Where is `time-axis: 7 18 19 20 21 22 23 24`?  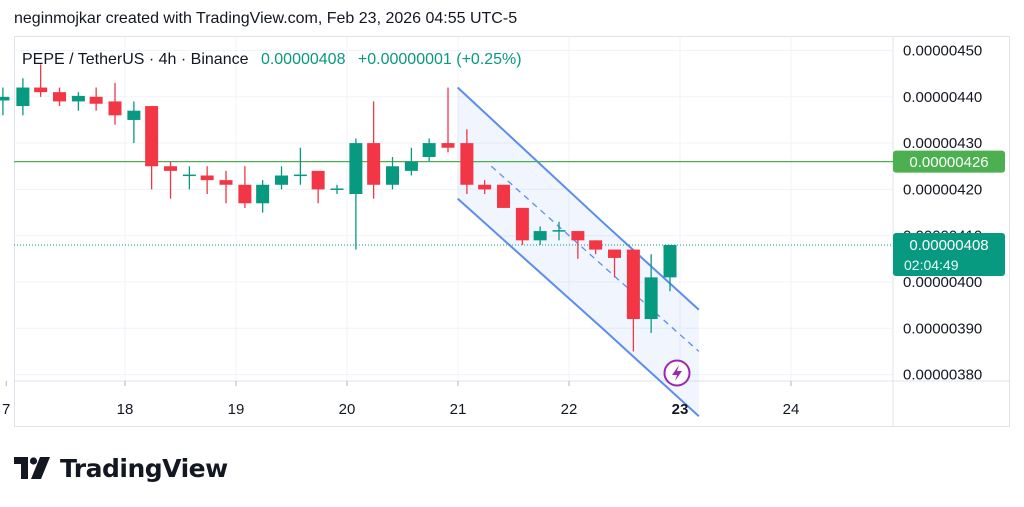
time-axis: 7 18 19 20 21 22 23 24 is located at coordinates (400, 399).